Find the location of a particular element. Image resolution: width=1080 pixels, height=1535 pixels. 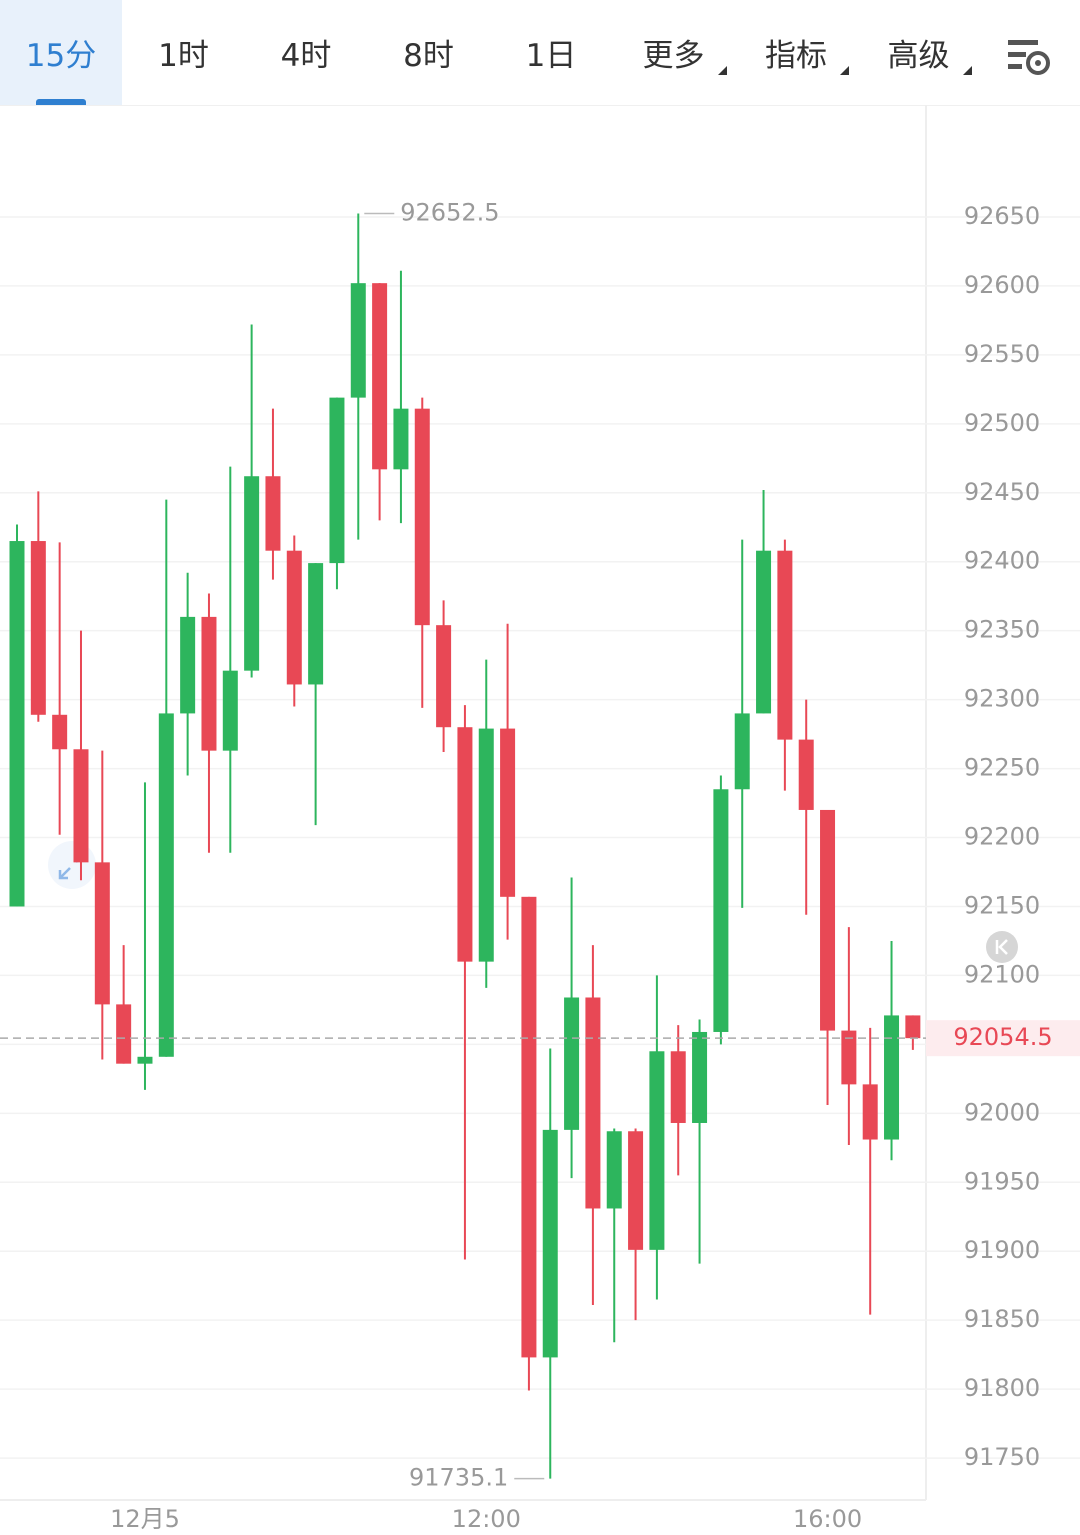

timeframe-tab: 指标 is located at coordinates (796, 52).